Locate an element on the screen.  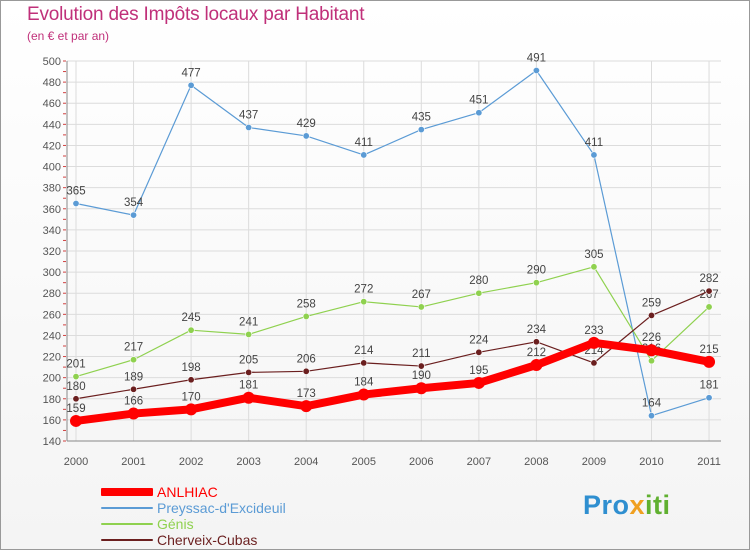
x-tick-label: 2005 is located at coordinates (364, 462).